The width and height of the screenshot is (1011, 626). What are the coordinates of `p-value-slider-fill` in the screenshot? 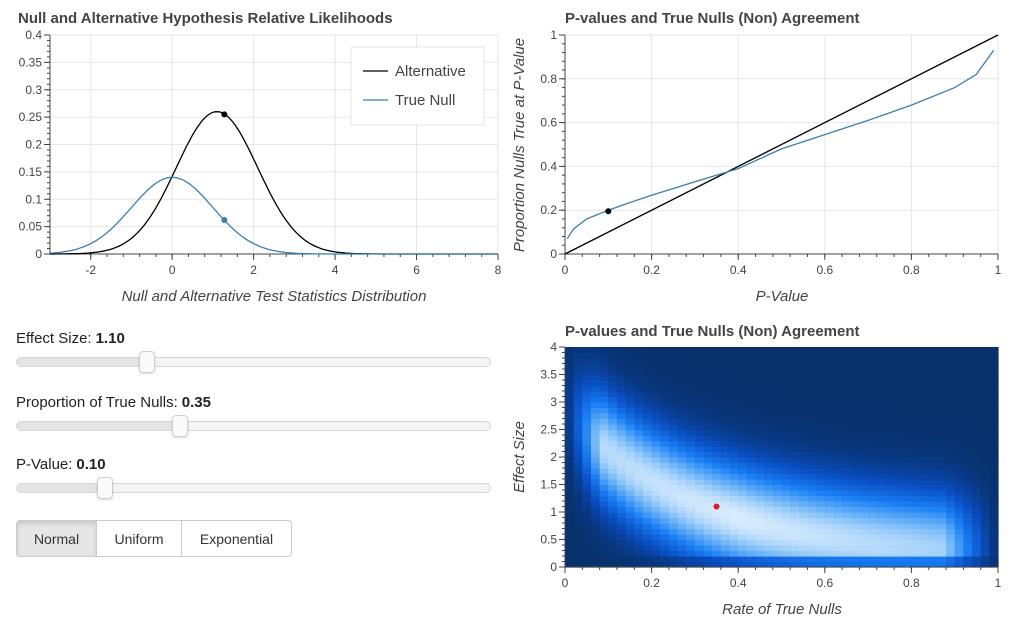 It's located at (60, 488).